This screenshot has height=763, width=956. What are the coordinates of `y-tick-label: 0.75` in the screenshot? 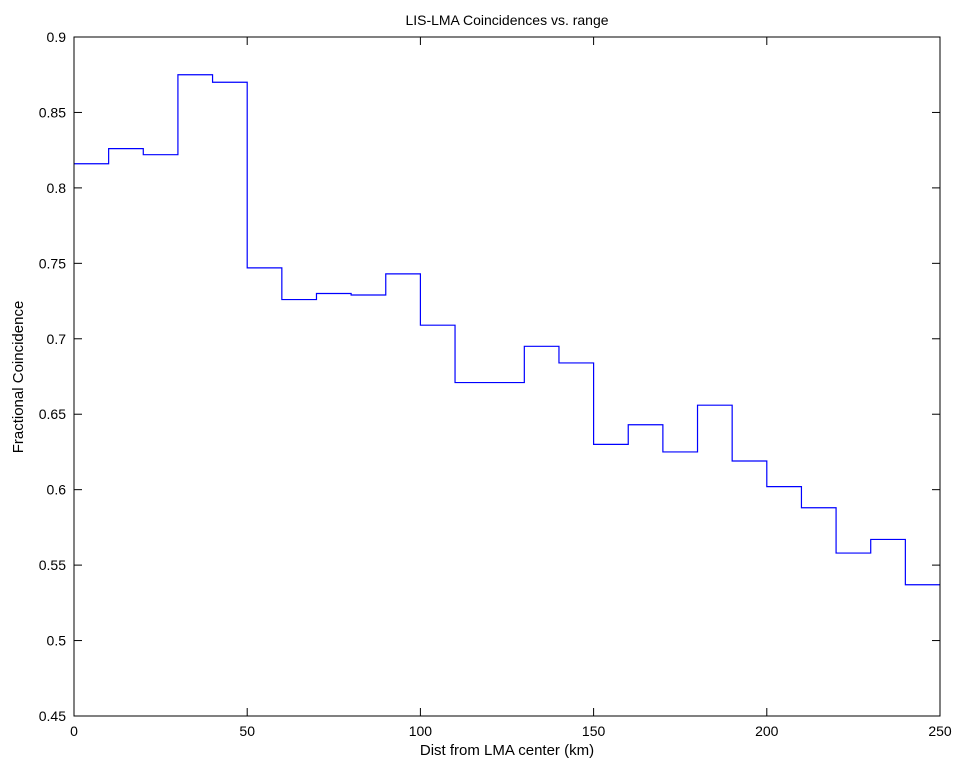 It's located at (52, 263).